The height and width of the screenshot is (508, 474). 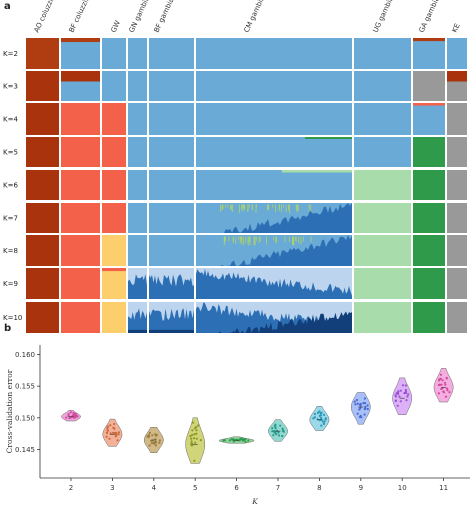 I want to click on k-row-label: K=6, so click(x=10, y=186).